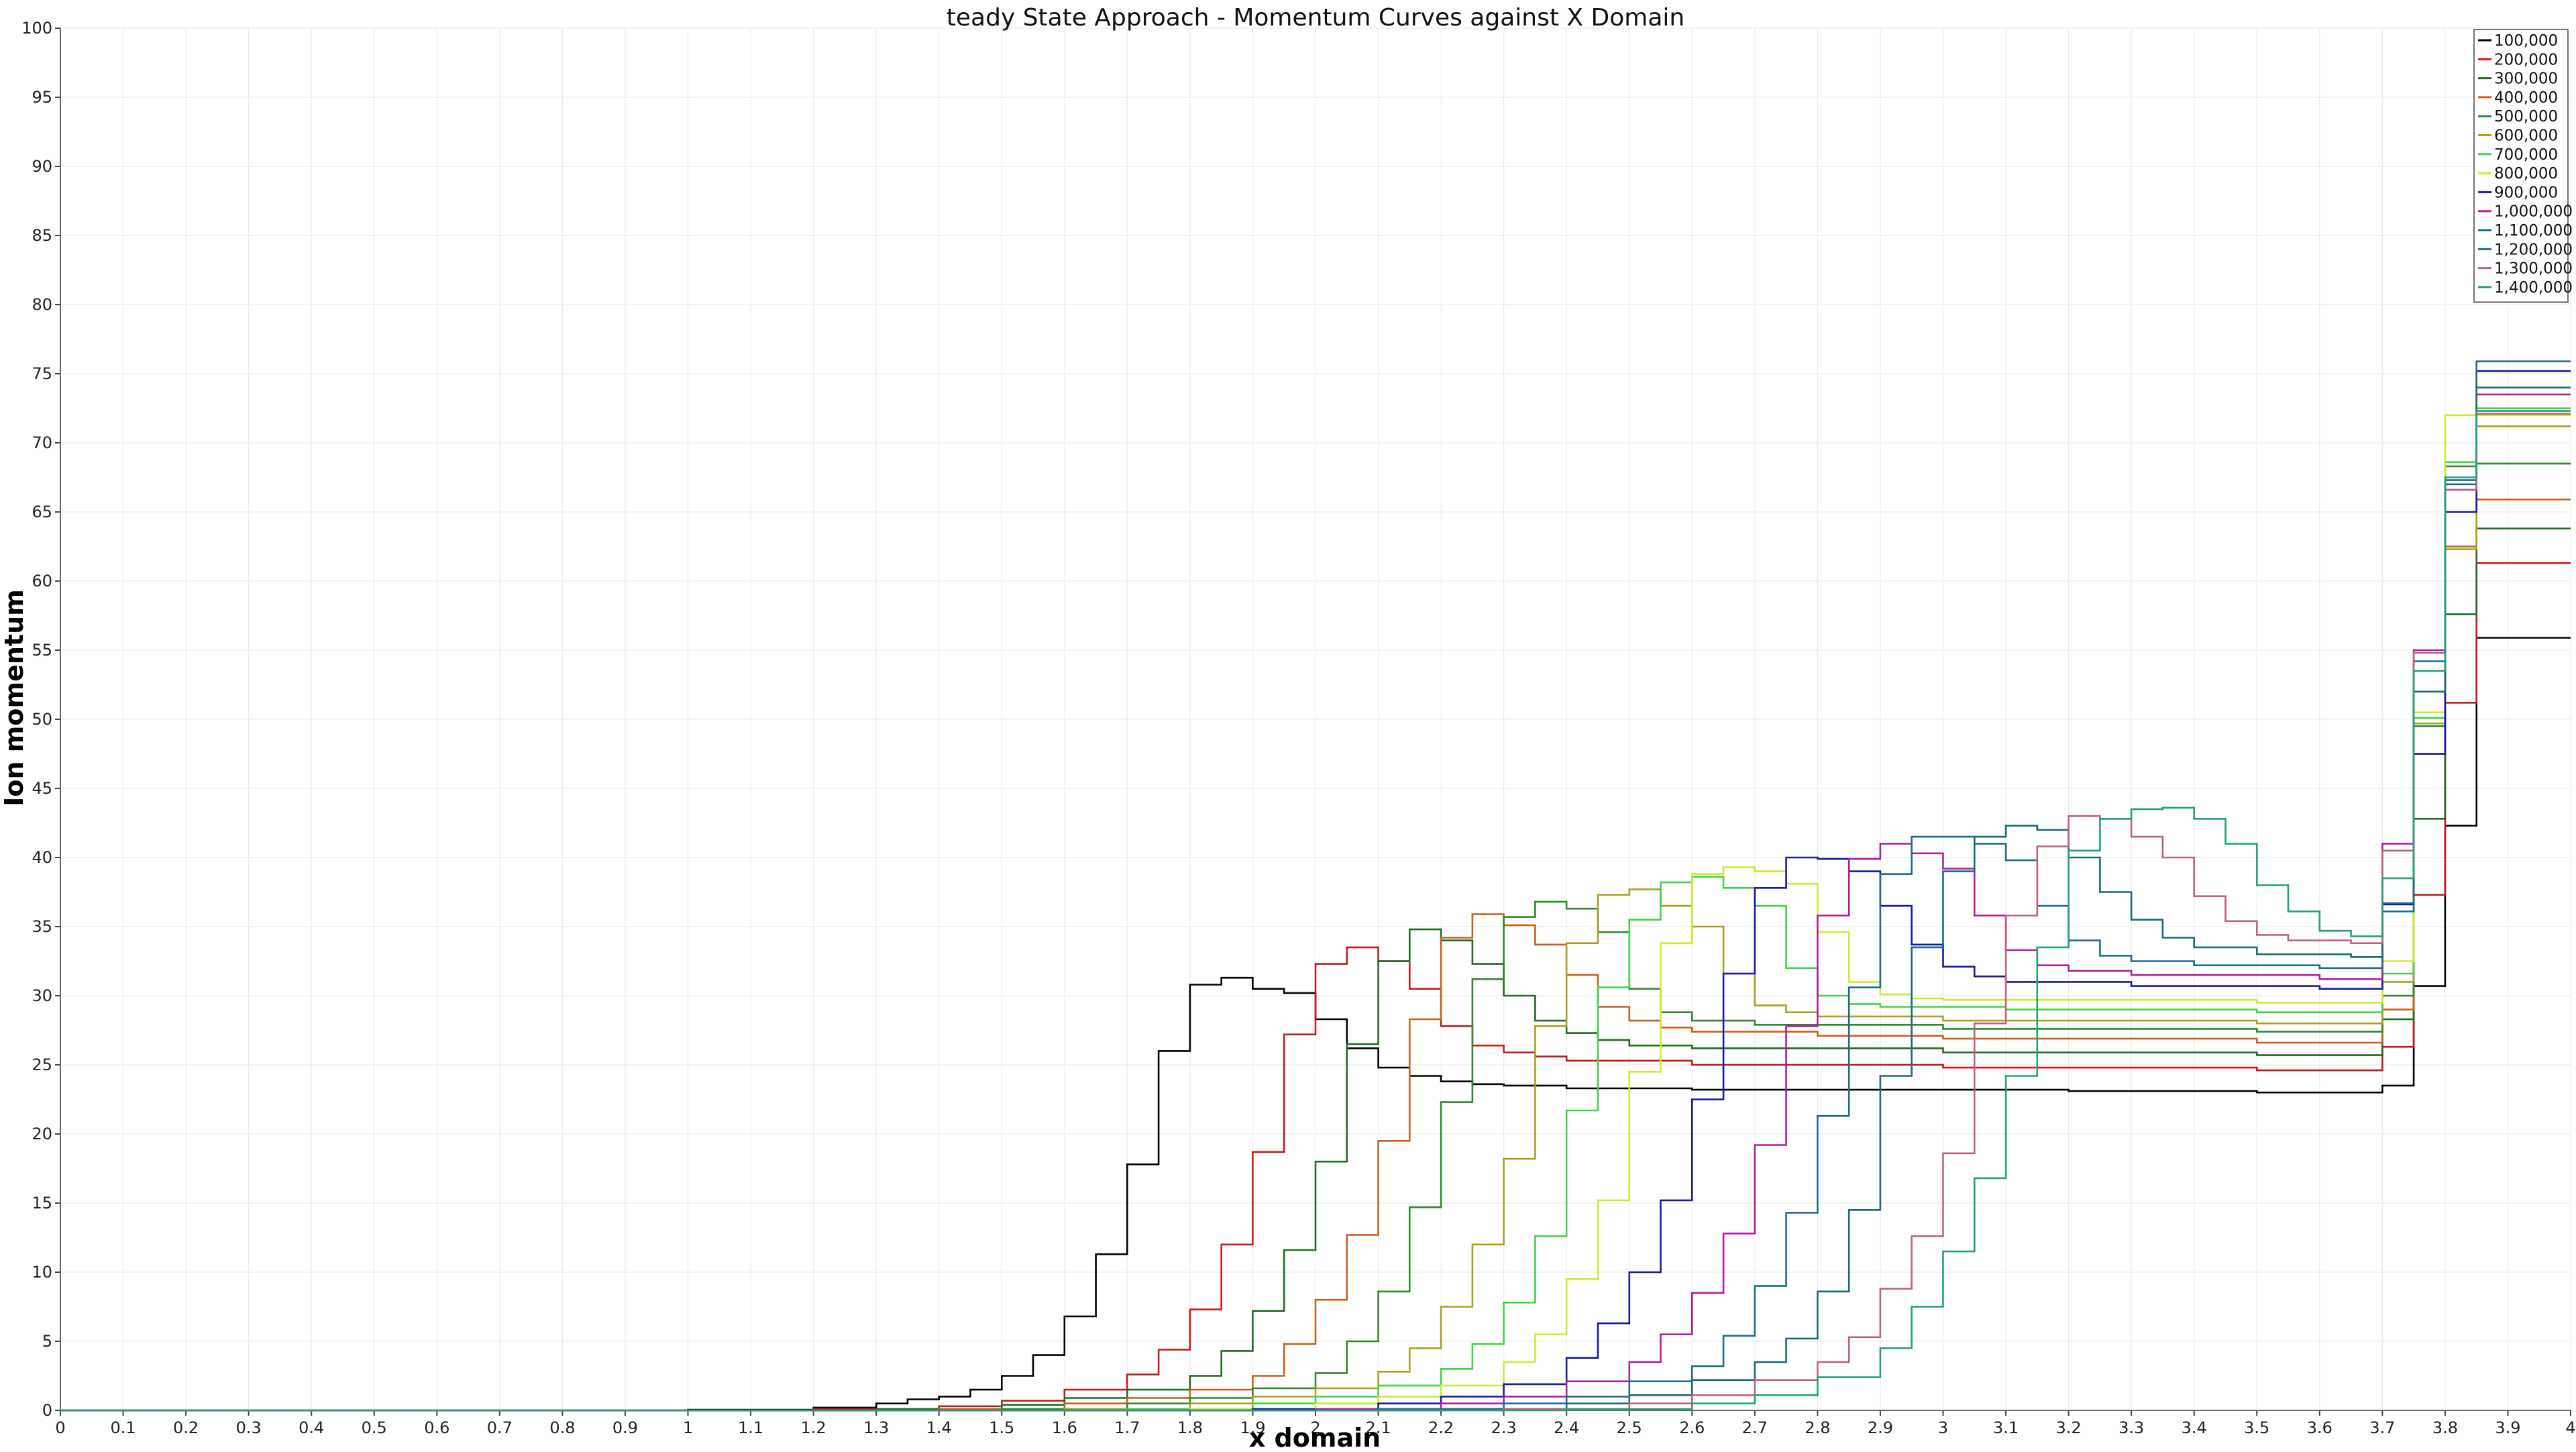 Image resolution: width=2576 pixels, height=1452 pixels. What do you see at coordinates (2382, 1427) in the screenshot?
I see `x-tick-label: 3.7` at bounding box center [2382, 1427].